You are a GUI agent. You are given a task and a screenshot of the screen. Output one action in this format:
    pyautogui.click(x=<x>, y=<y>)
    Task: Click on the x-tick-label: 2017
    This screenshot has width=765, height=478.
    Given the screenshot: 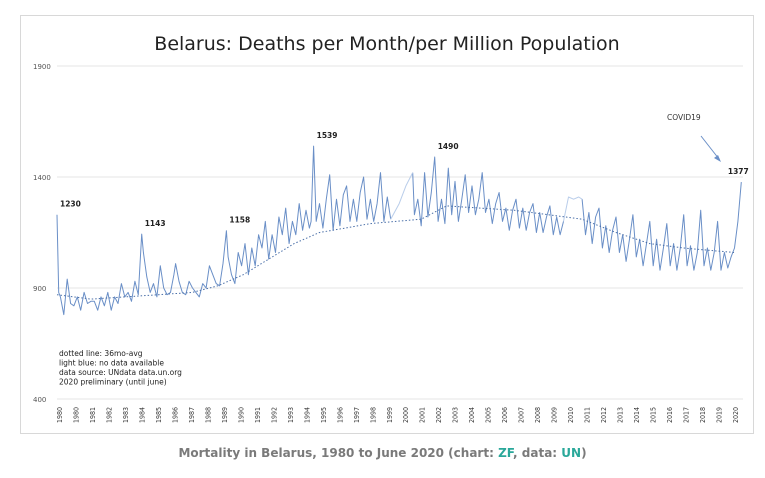 What is the action you would take?
    pyautogui.click(x=687, y=415)
    